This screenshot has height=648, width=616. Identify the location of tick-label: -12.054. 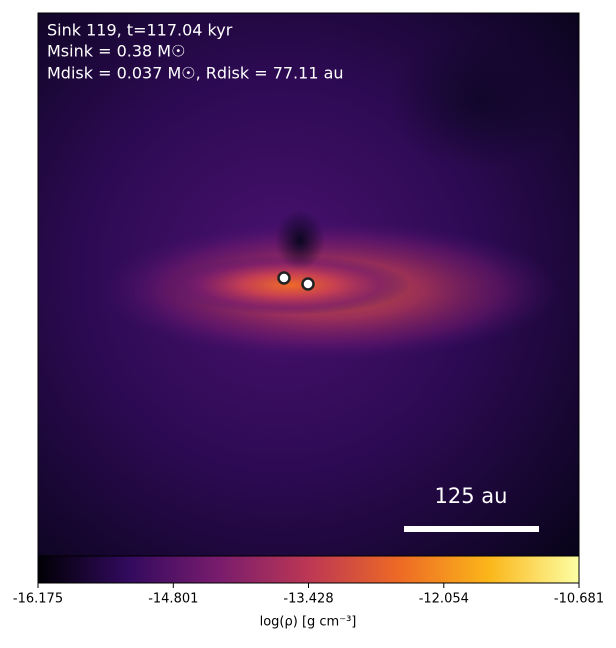
(444, 599).